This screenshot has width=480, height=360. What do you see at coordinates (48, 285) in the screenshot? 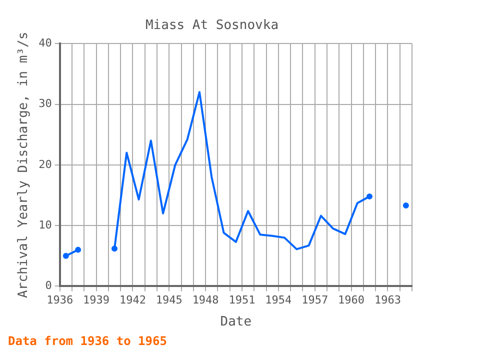
I see `y-tick-label: 0` at bounding box center [48, 285].